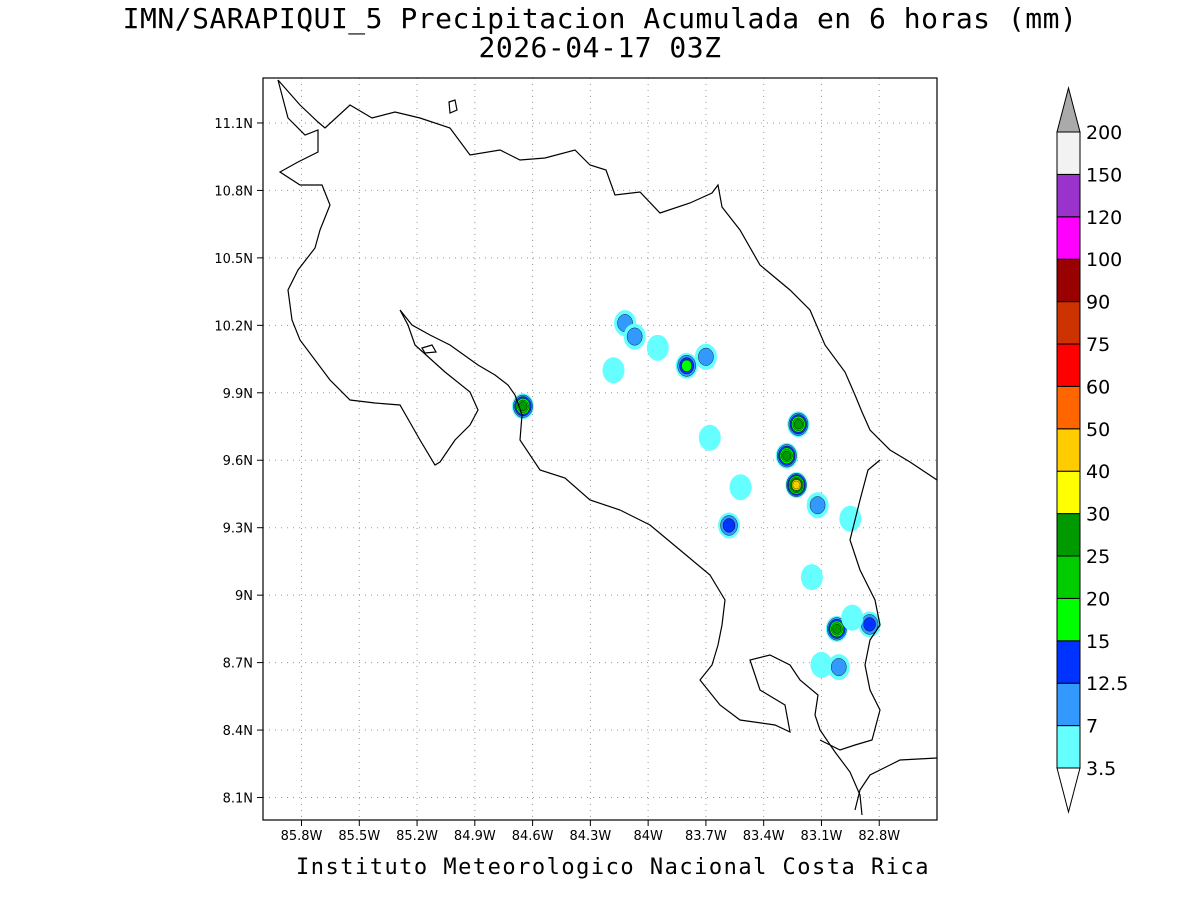 Image resolution: width=1200 pixels, height=900 pixels. I want to click on colorbar-label: 50, so click(1098, 430).